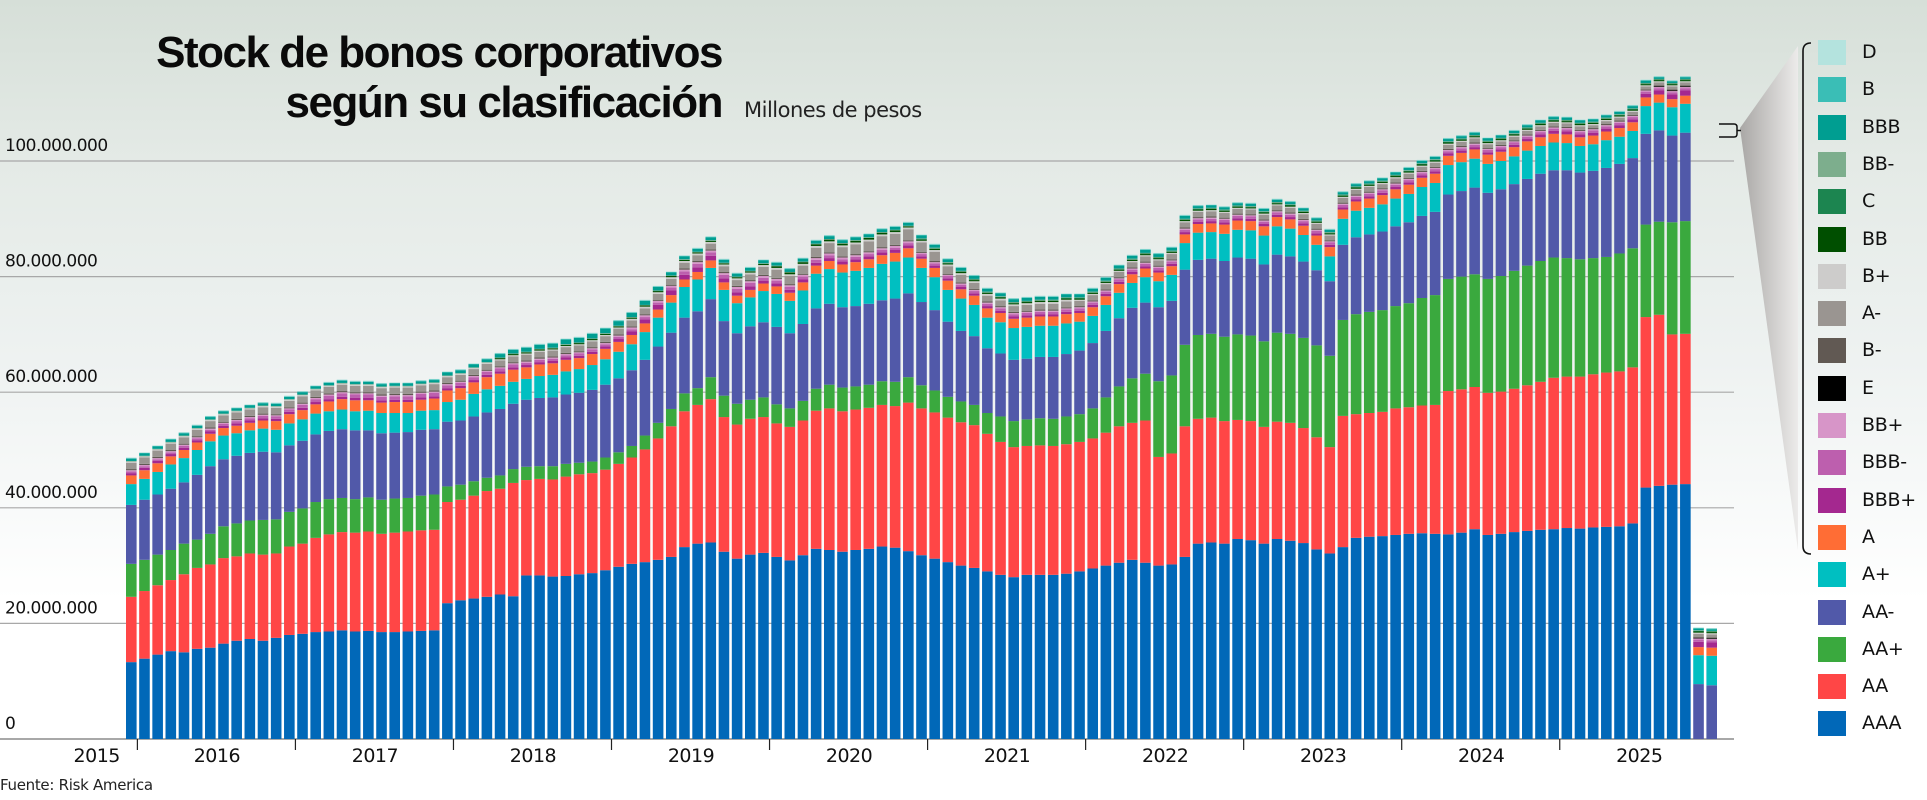 The height and width of the screenshot is (800, 1927). I want to click on bar-segment-AAA, so click(1013, 658).